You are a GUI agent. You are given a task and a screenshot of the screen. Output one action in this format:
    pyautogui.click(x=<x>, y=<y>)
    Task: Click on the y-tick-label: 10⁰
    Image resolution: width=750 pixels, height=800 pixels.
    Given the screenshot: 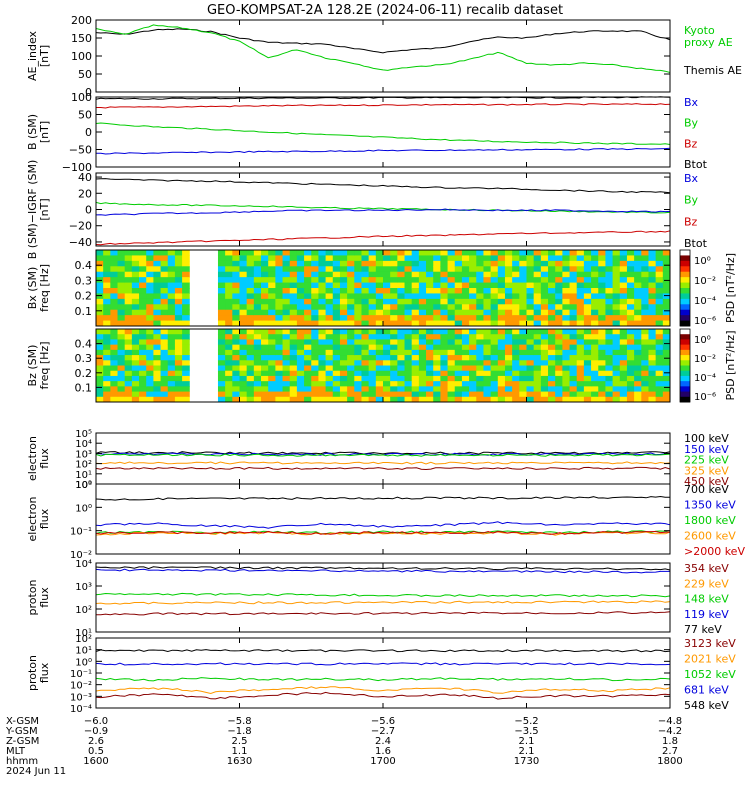 What is the action you would take?
    pyautogui.click(x=83, y=508)
    